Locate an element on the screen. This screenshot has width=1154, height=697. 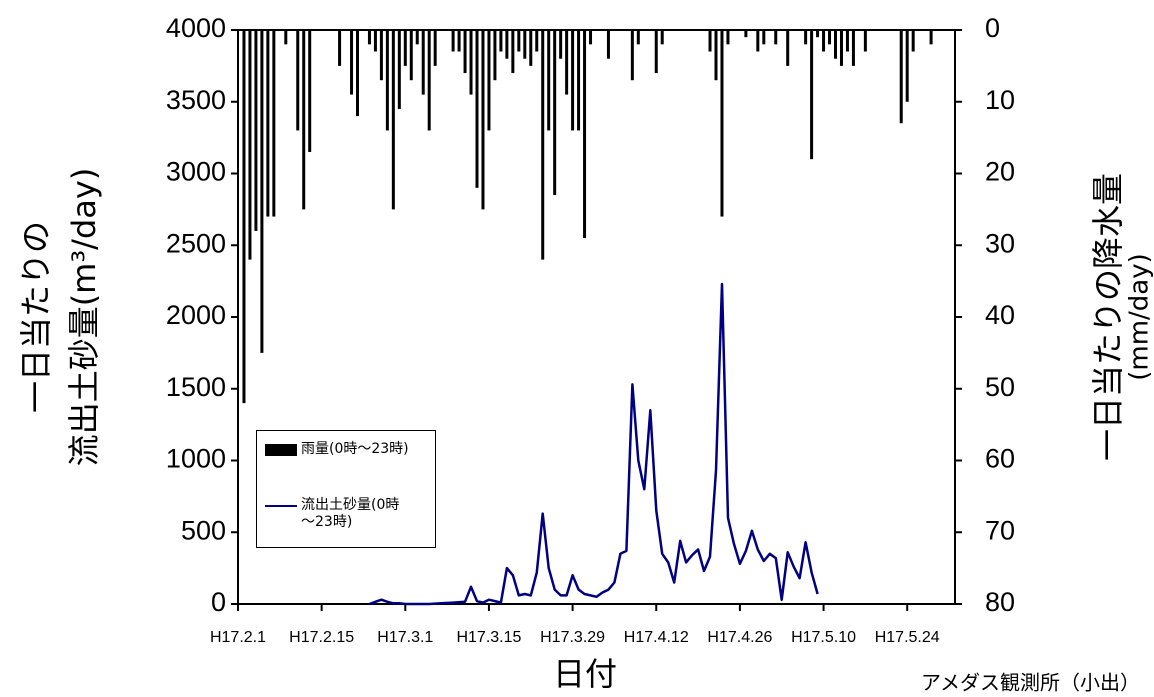
y-axis-label: 一日当たりの is located at coordinates (36, 317).